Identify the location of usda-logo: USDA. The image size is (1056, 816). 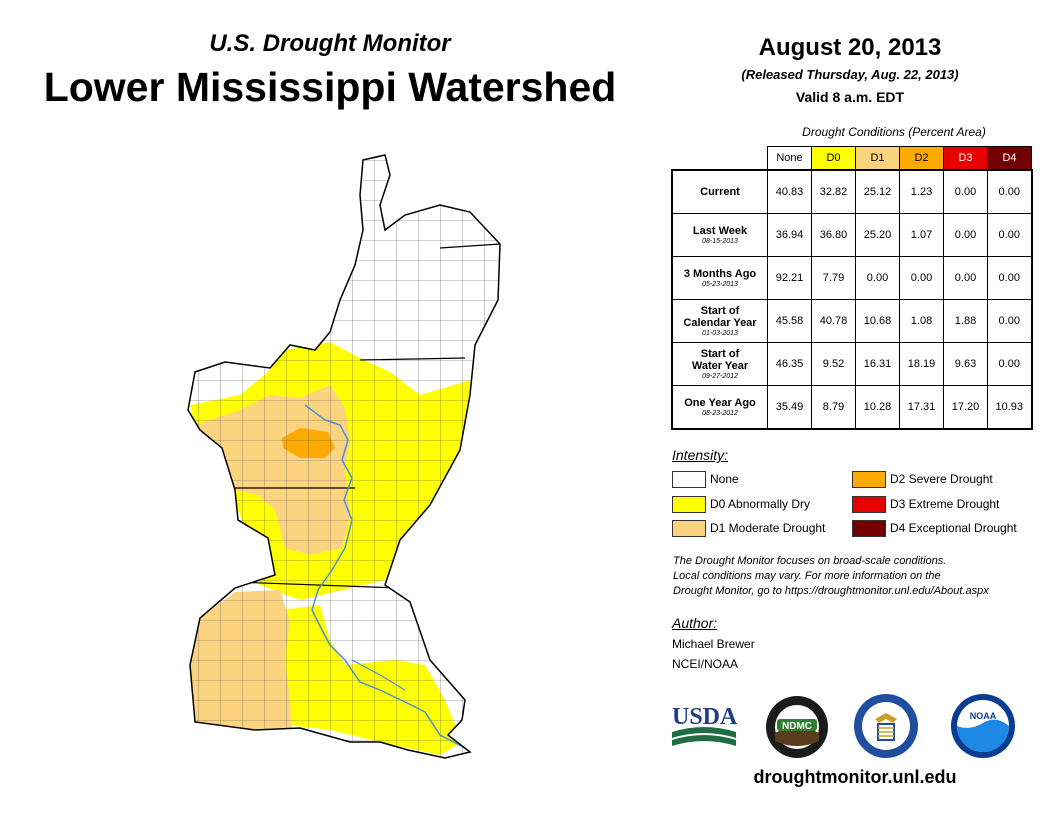
(705, 725).